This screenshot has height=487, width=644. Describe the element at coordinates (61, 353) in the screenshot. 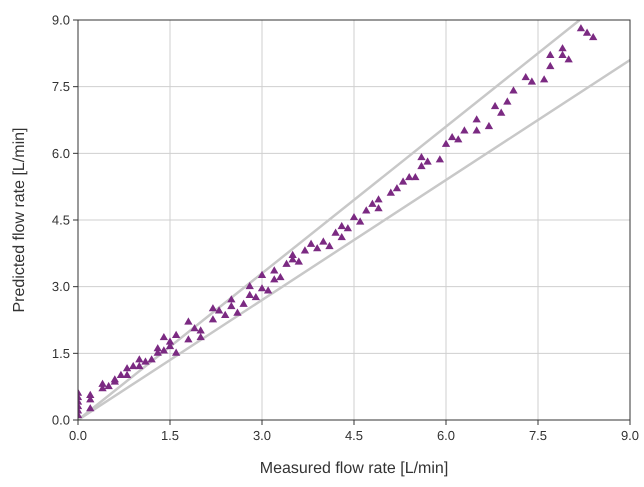

I see `y-tick-label: 1.5` at that location.